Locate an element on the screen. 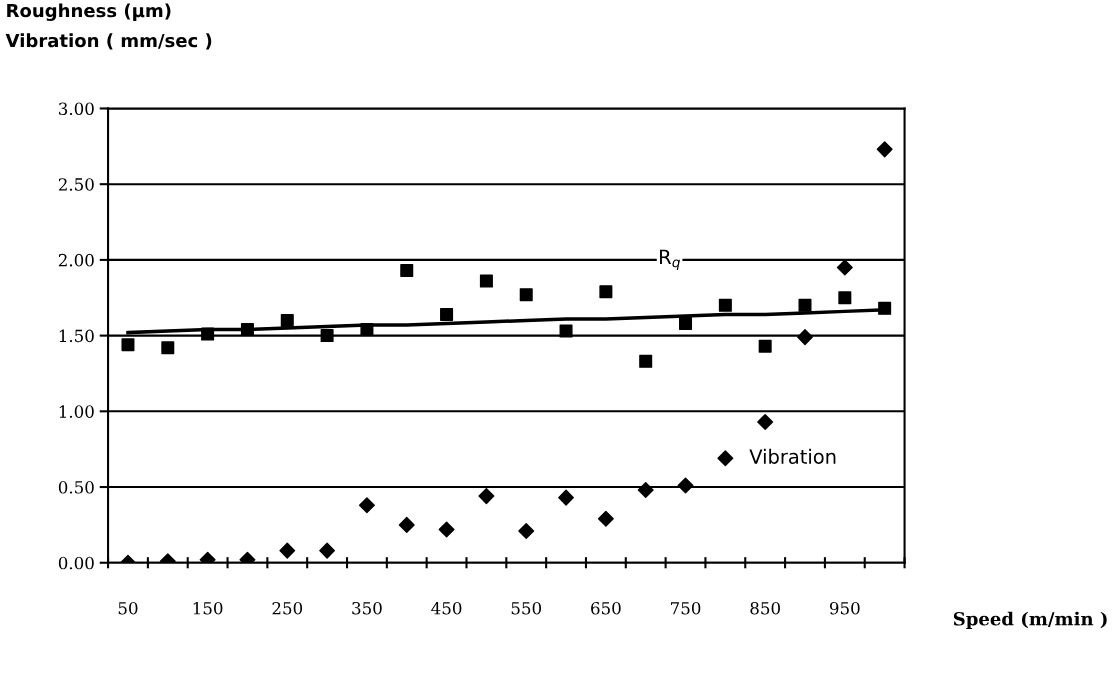  y-tick-label: 2.00 is located at coordinates (76, 260).